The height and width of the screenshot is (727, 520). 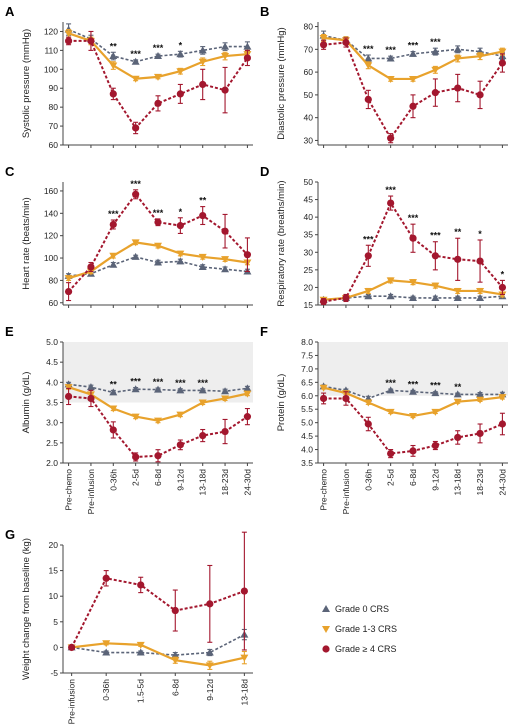 What do you see at coordinates (54, 145) in the screenshot?
I see `y-tick-label: 60` at bounding box center [54, 145].